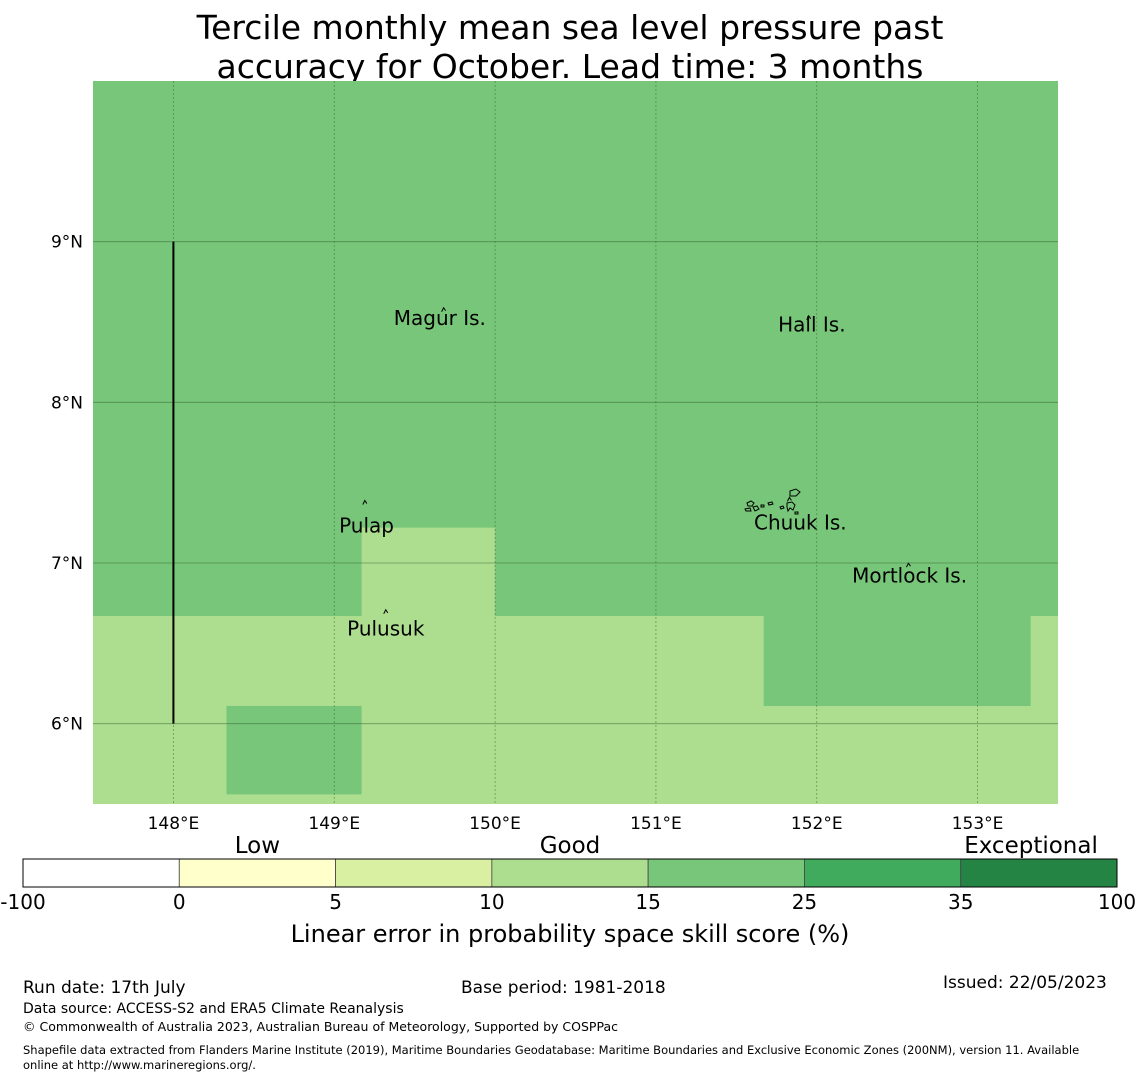 The height and width of the screenshot is (1080, 1140). What do you see at coordinates (174, 824) in the screenshot?
I see `longitude-tick-label: 148°E` at bounding box center [174, 824].